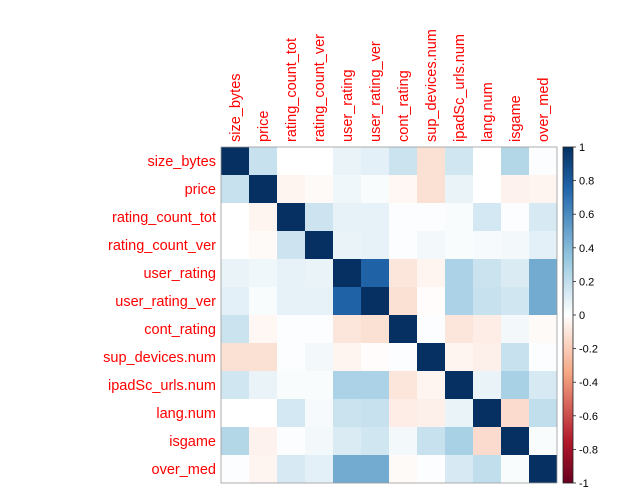 The height and width of the screenshot is (497, 643). I want to click on colorbar-tick-label: 0.8, so click(586, 182).